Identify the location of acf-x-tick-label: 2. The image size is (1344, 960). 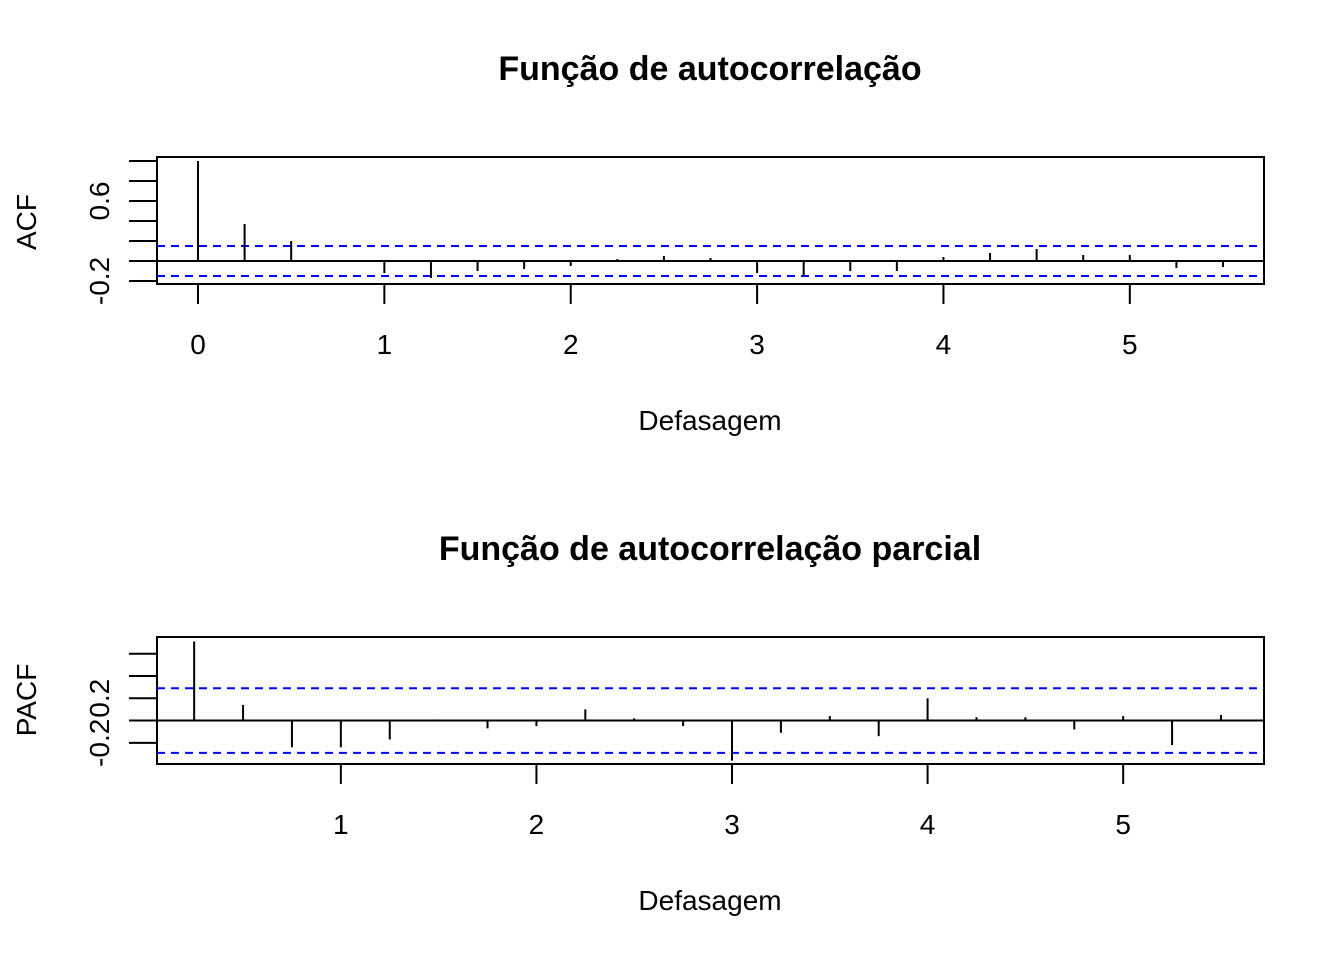
(571, 344).